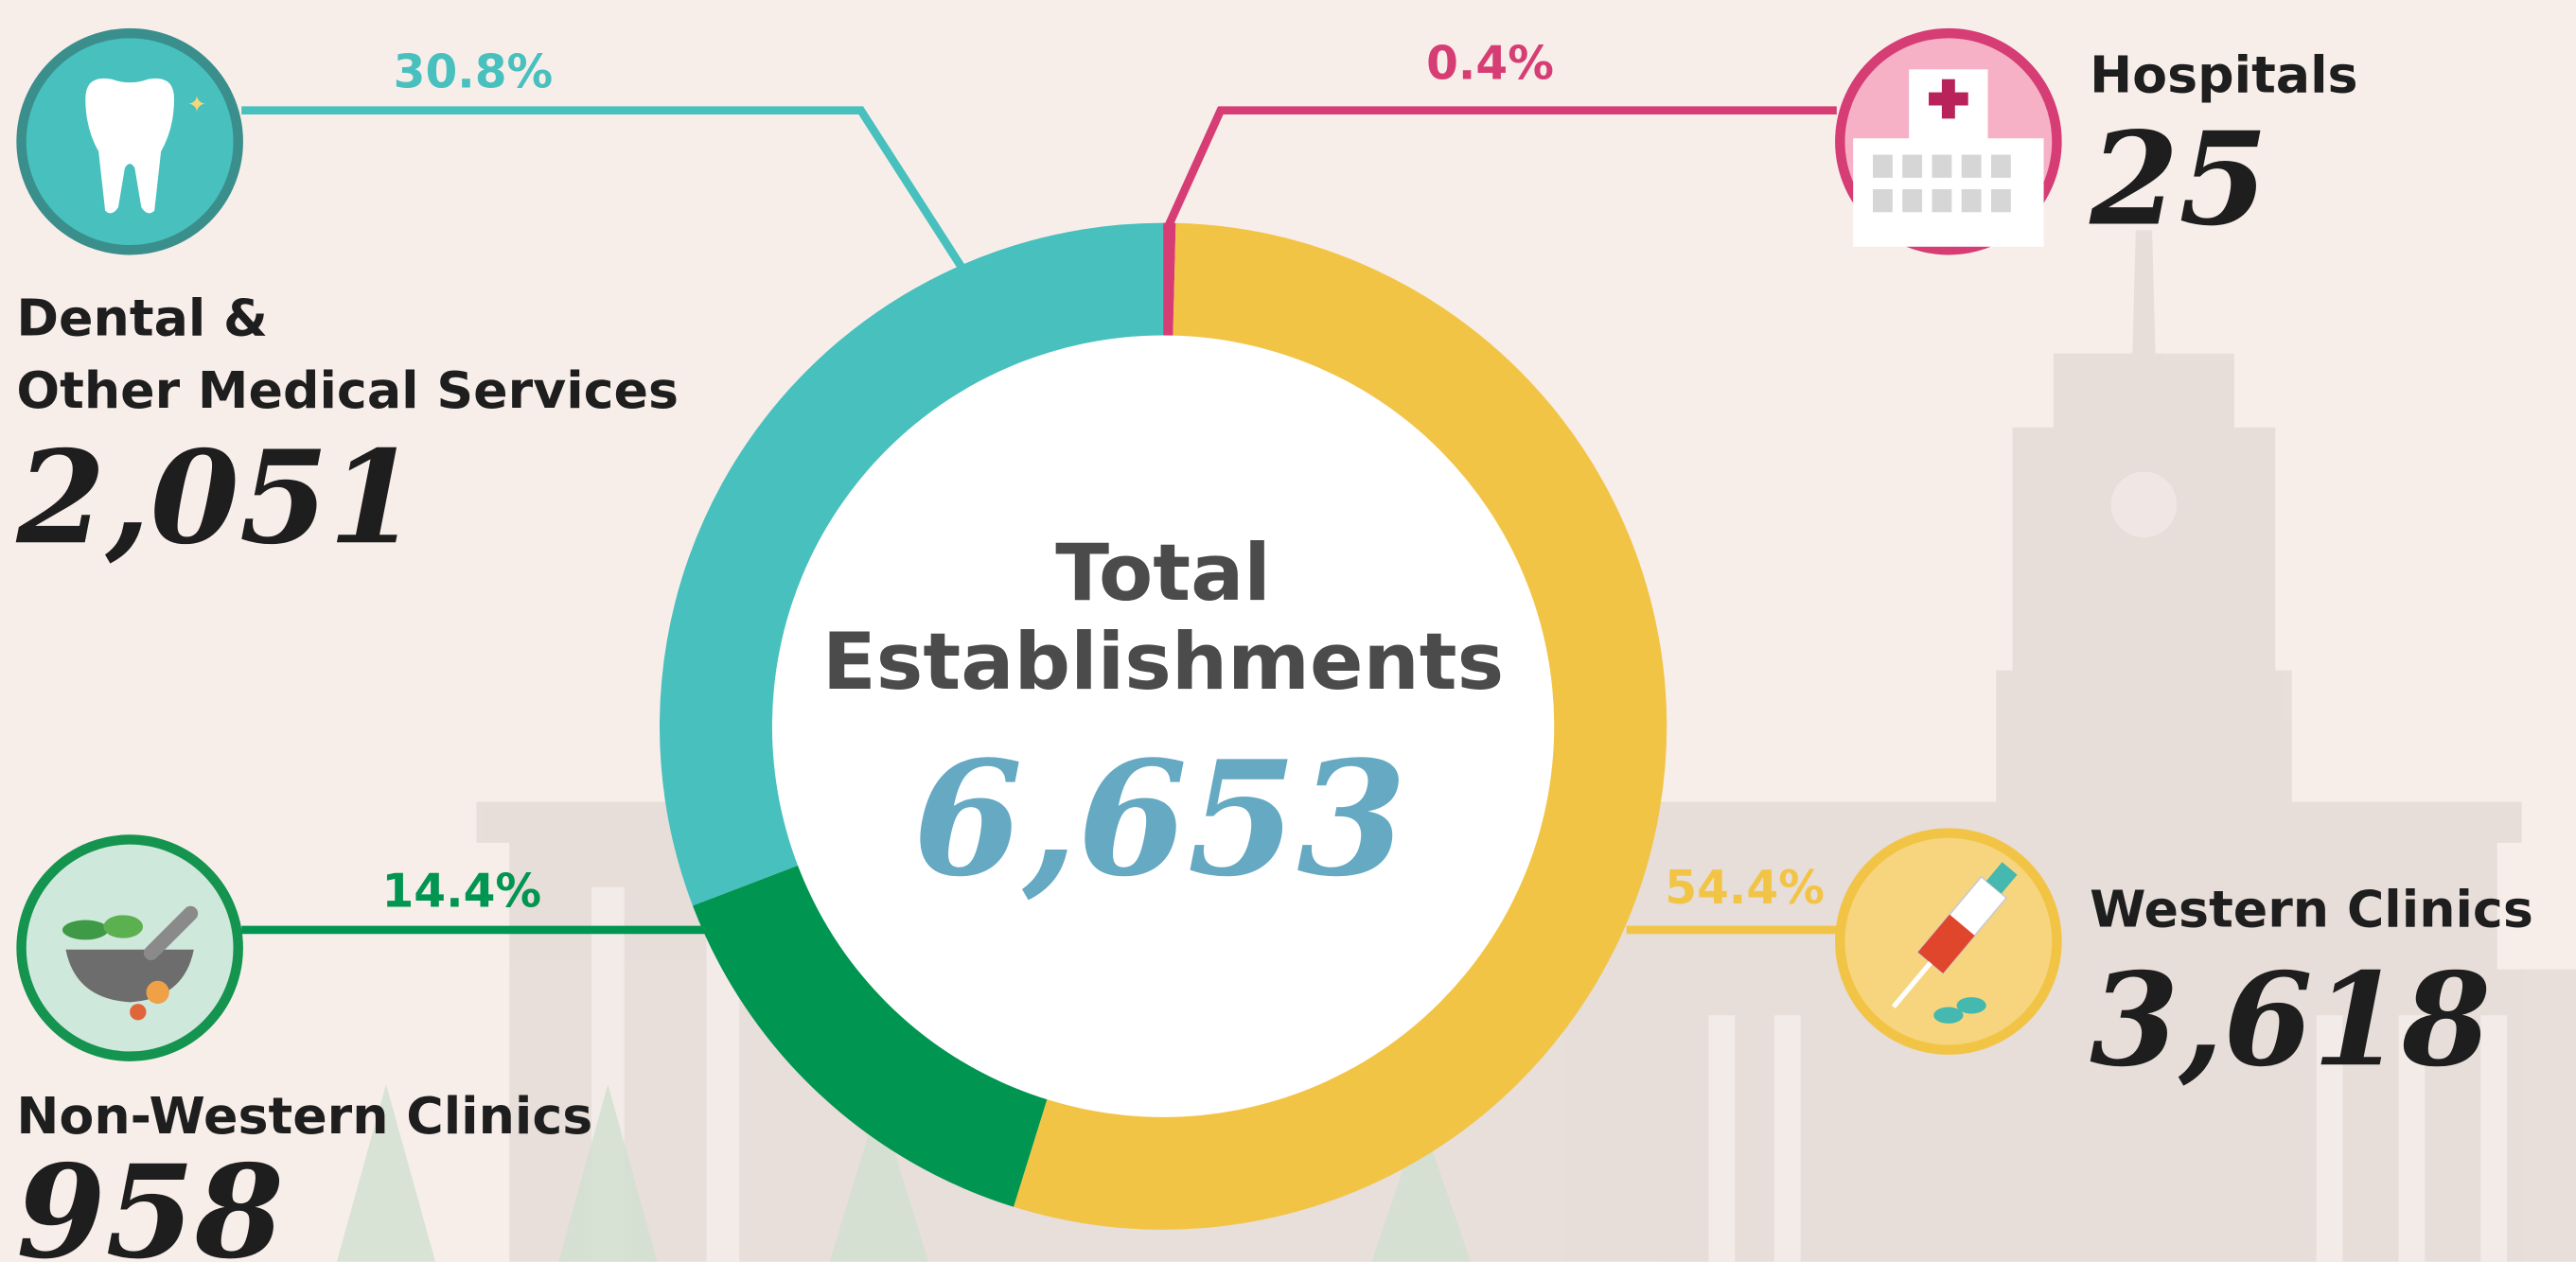  Describe the element at coordinates (1948, 941) in the screenshot. I see `syringe-icon` at that location.